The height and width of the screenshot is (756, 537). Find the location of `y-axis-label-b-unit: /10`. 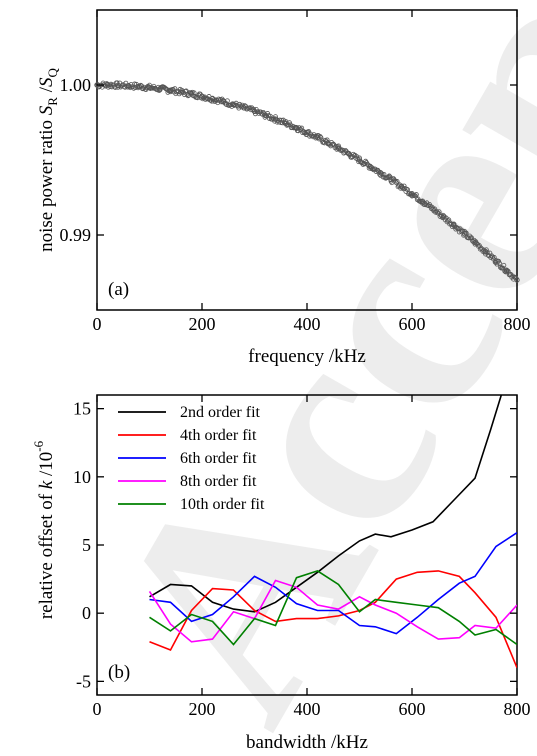

y-axis-label-b-unit: /10 is located at coordinates (46, 466).